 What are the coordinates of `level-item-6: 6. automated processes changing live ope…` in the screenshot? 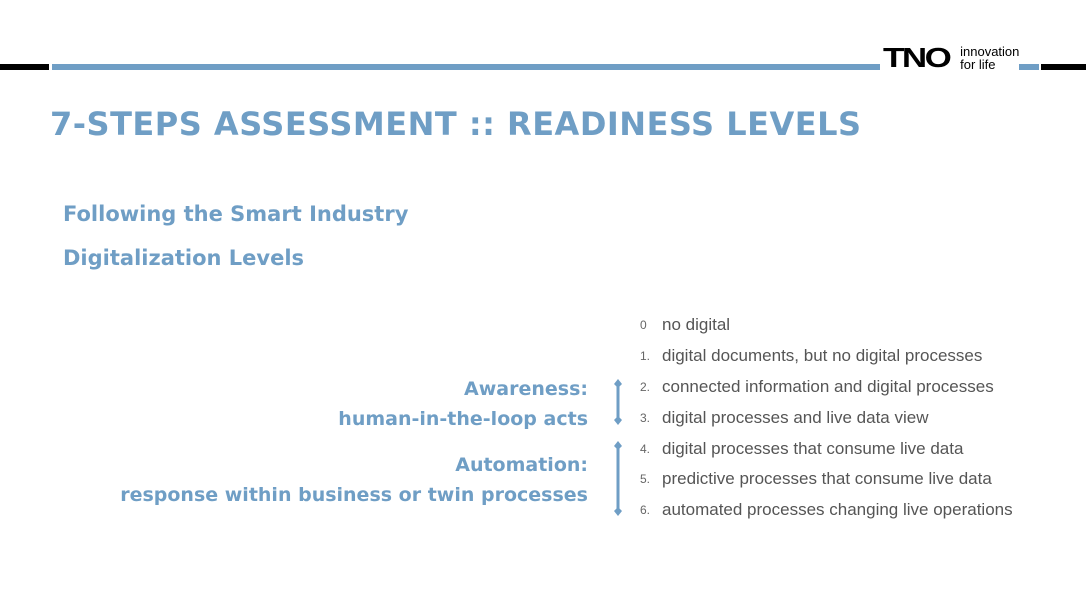 It's located at (824, 510).